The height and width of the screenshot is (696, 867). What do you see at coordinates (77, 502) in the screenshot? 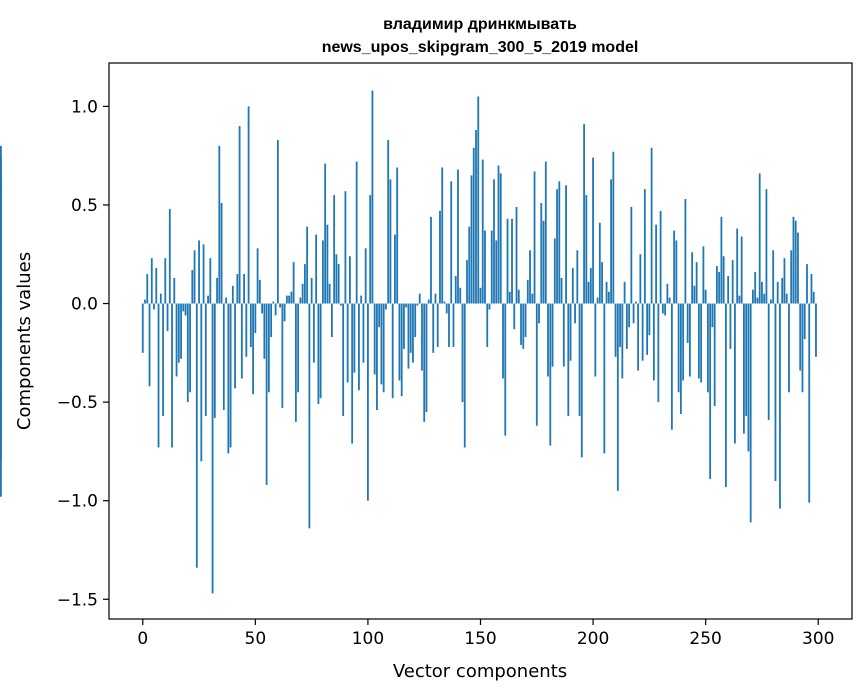
I see `y-tick-label: −1.0` at bounding box center [77, 502].